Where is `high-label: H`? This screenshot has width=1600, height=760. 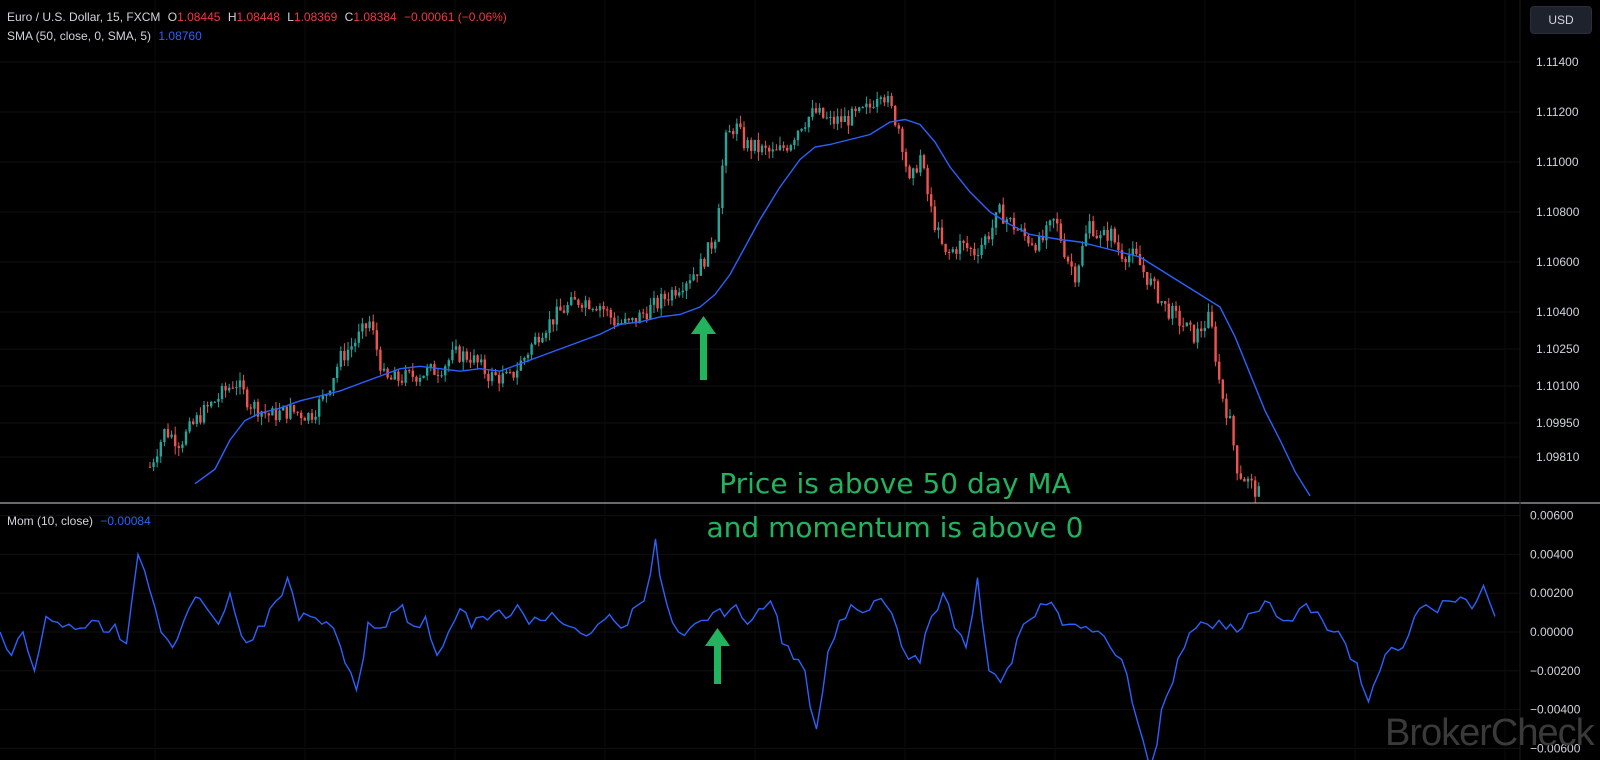 high-label: H is located at coordinates (232, 17).